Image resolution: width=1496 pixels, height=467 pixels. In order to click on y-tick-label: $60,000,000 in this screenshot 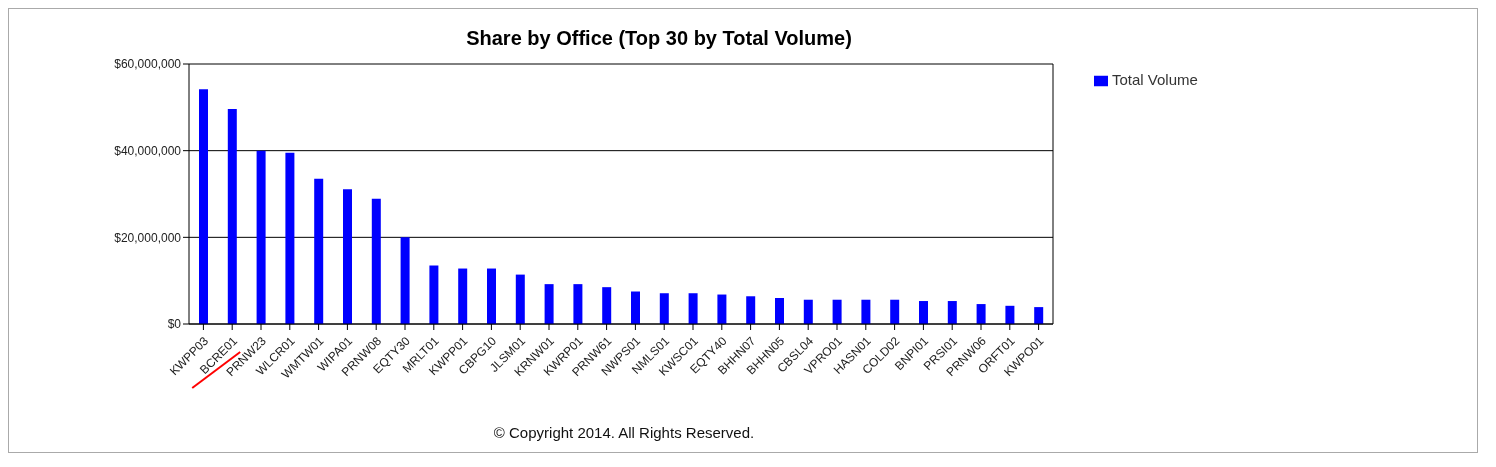, I will do `click(148, 64)`.